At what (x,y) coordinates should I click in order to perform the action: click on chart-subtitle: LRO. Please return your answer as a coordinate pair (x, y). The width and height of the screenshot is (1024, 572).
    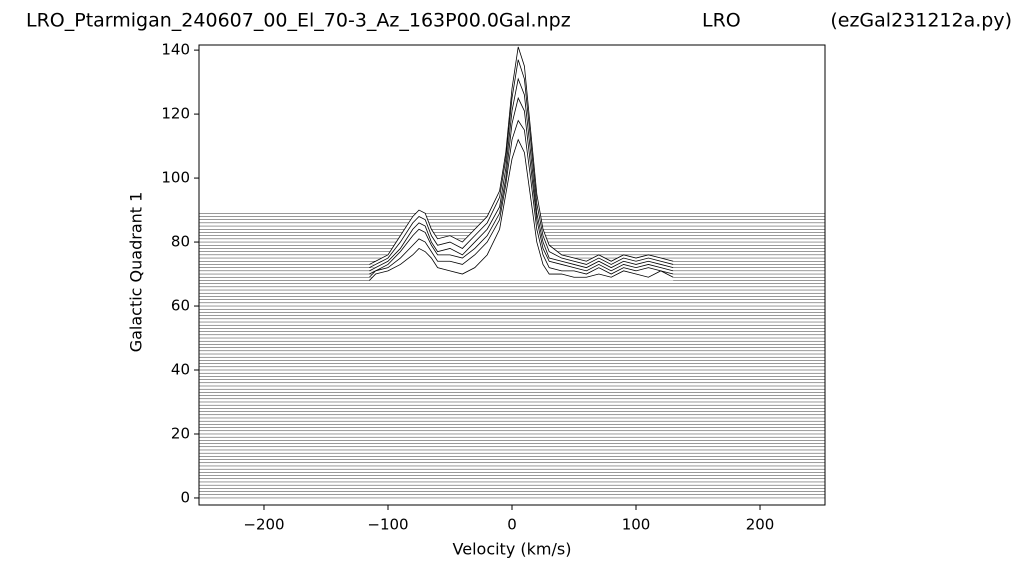
    Looking at the image, I should click on (721, 21).